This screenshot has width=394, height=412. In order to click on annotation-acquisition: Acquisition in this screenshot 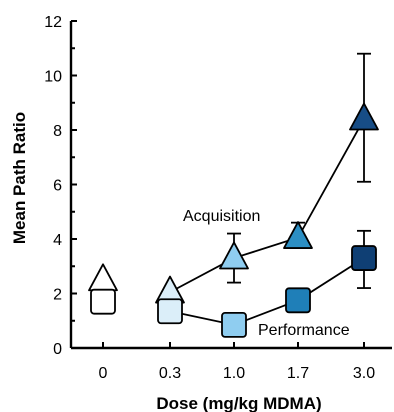, I will do `click(221, 216)`.